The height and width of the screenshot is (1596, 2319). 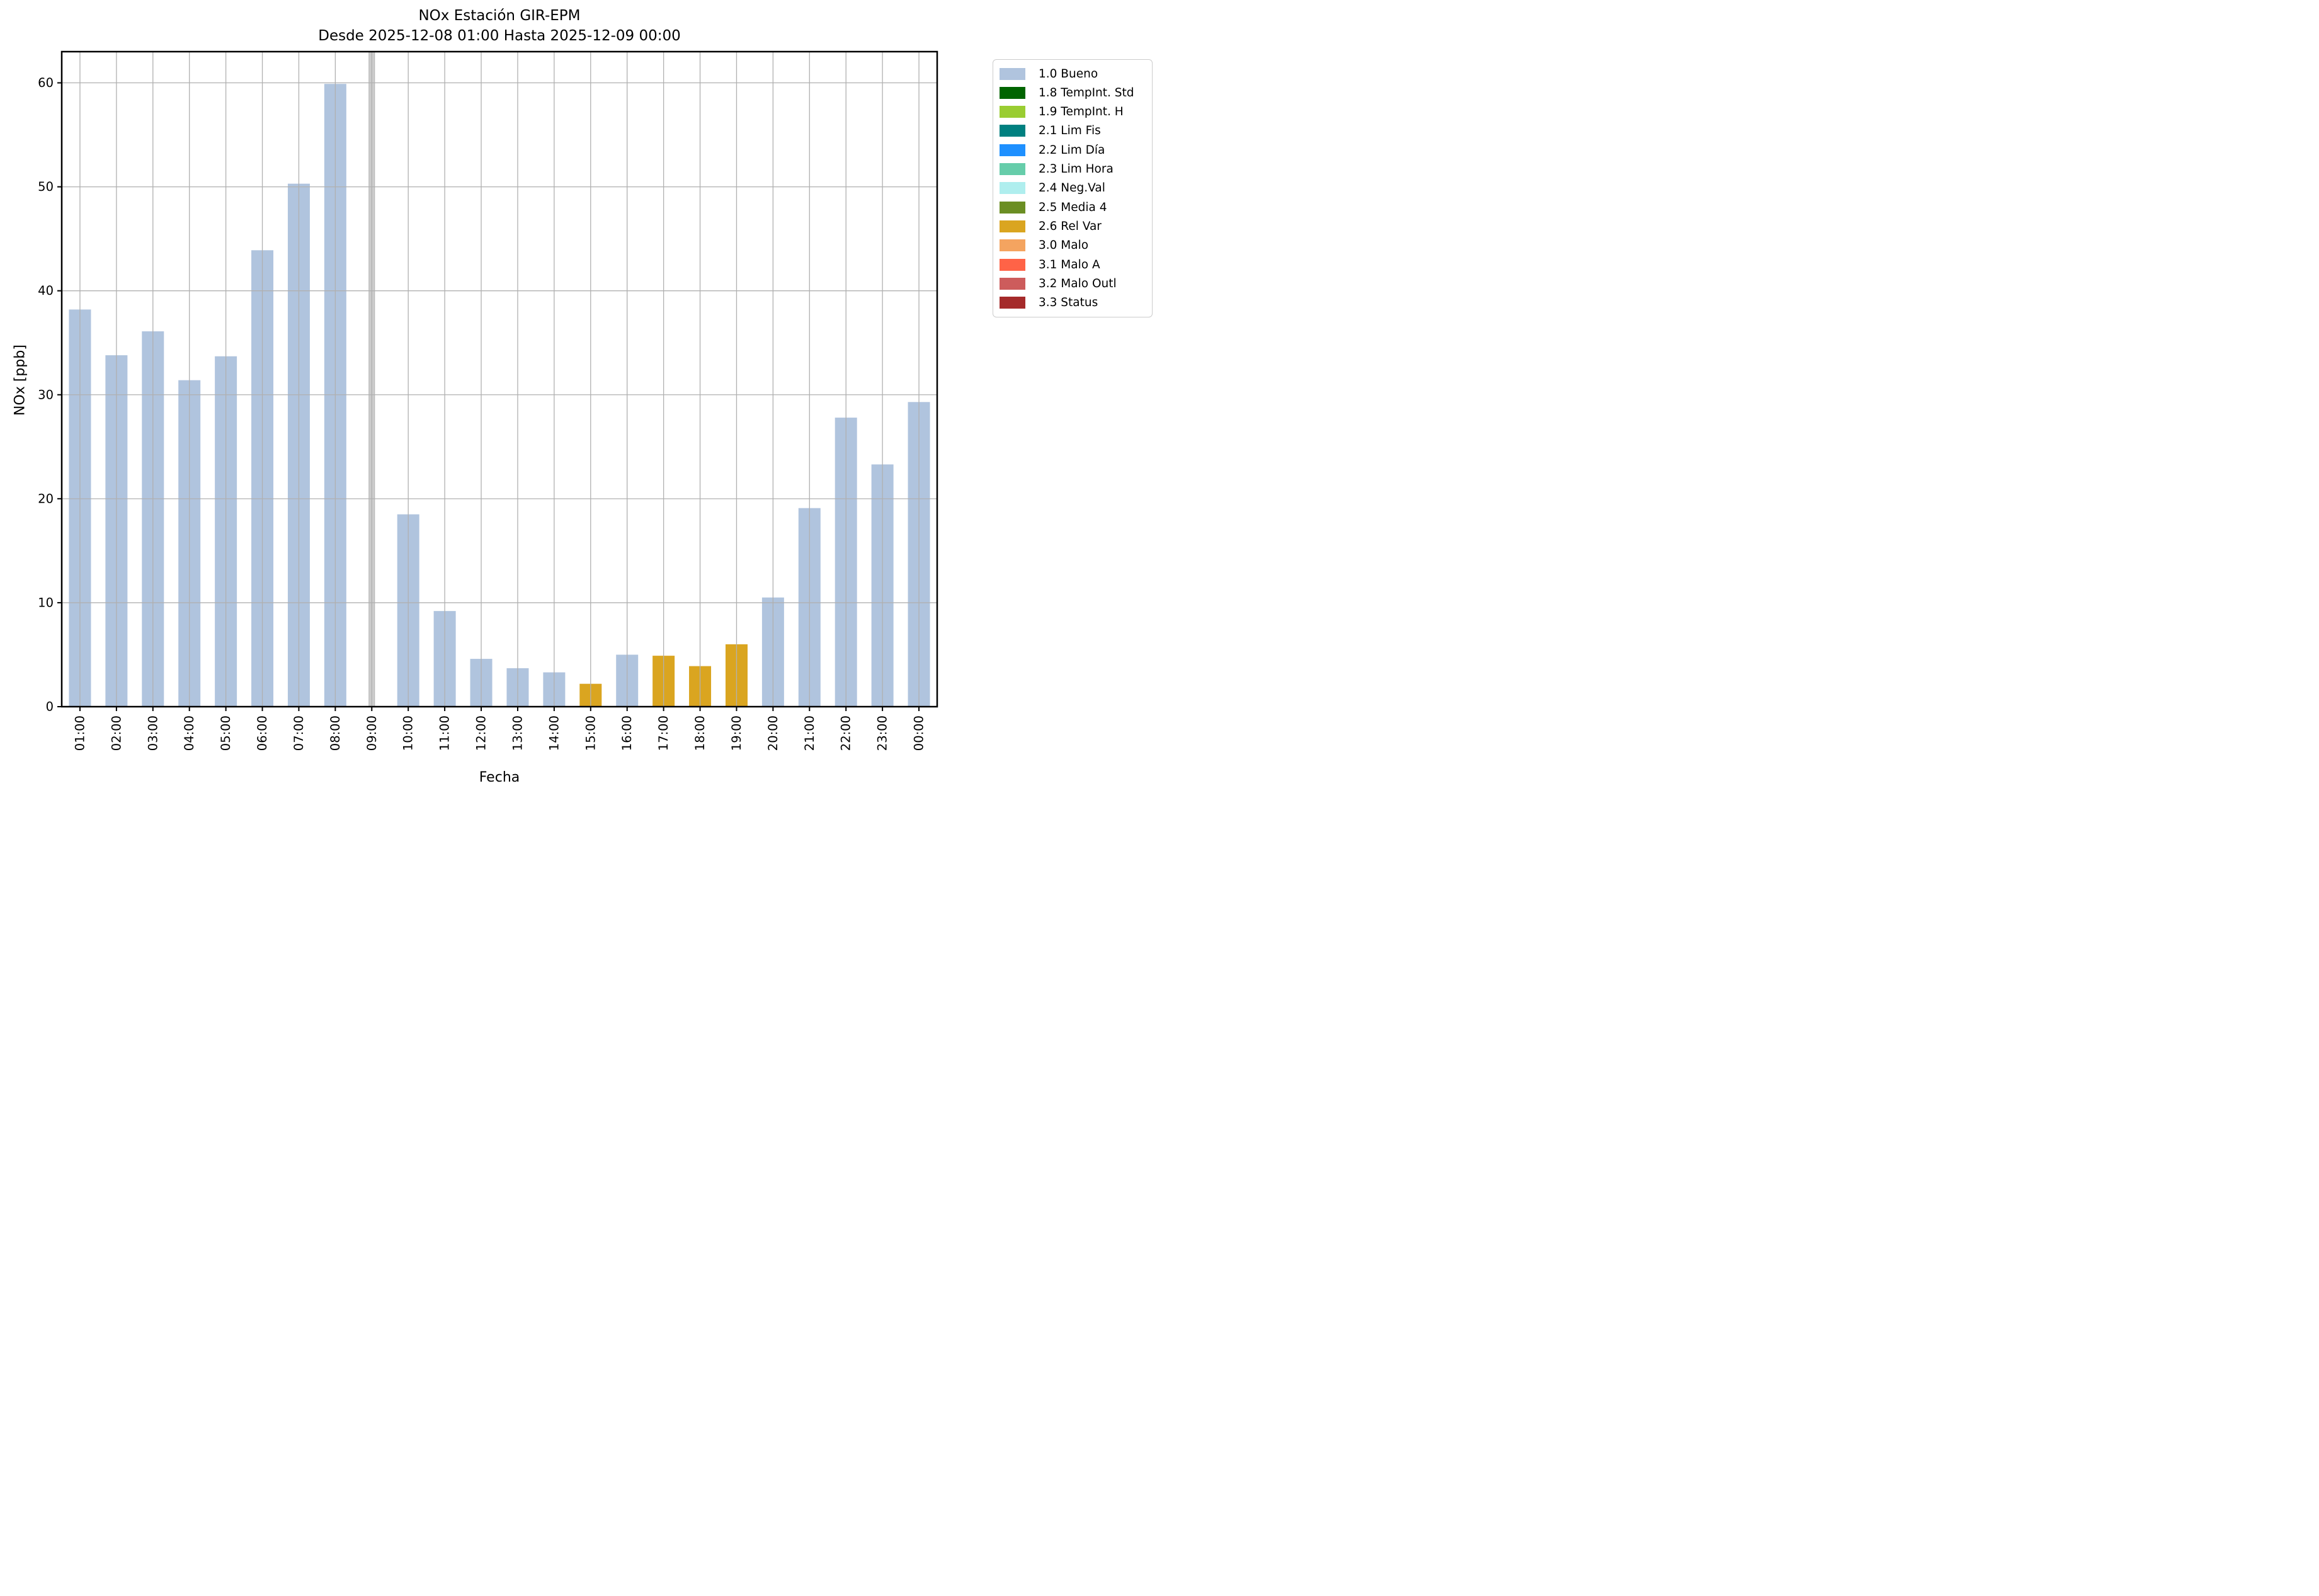 What do you see at coordinates (79, 733) in the screenshot?
I see `xtick-label-01:00: 01:00` at bounding box center [79, 733].